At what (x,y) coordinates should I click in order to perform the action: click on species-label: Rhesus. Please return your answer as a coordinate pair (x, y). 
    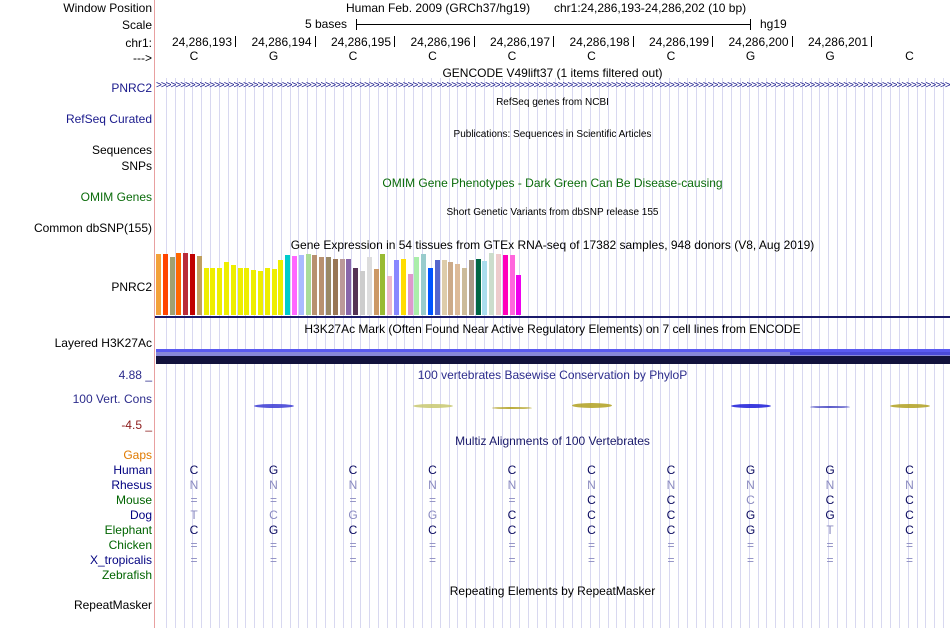
    Looking at the image, I should click on (131, 485).